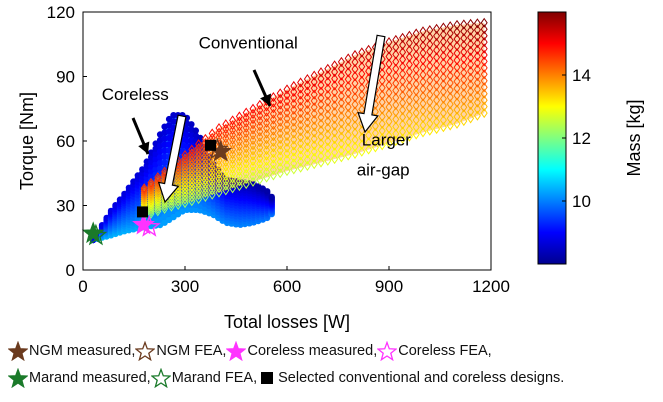 The height and width of the screenshot is (402, 663). I want to click on legend-label: Coreless measured,, so click(312, 351).